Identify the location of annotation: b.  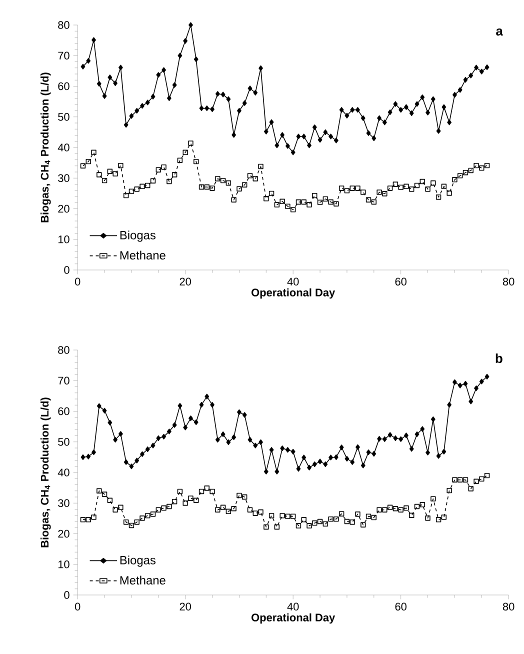
(499, 359).